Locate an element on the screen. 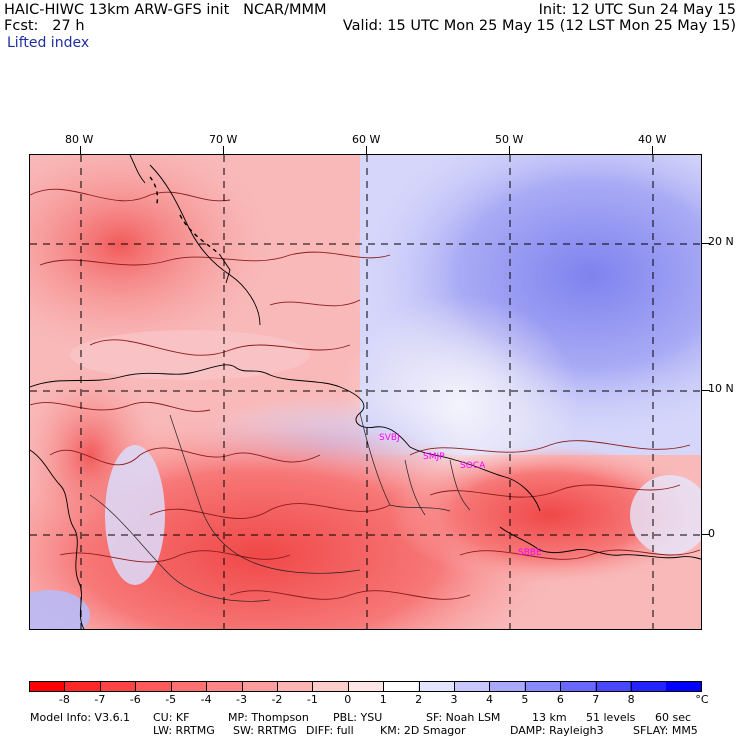  coast-pr is located at coordinates (225, 269).